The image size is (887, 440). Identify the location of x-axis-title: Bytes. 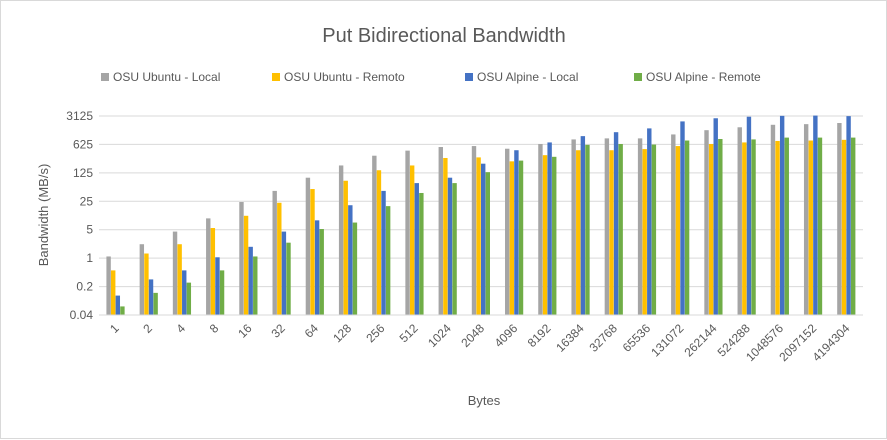
(484, 400).